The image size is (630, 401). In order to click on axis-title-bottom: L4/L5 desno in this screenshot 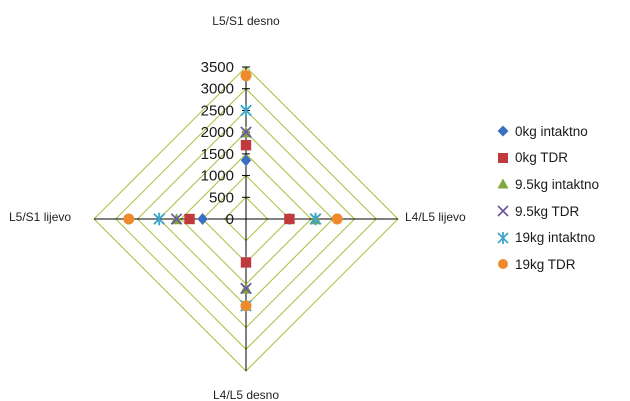, I will do `click(246, 394)`.